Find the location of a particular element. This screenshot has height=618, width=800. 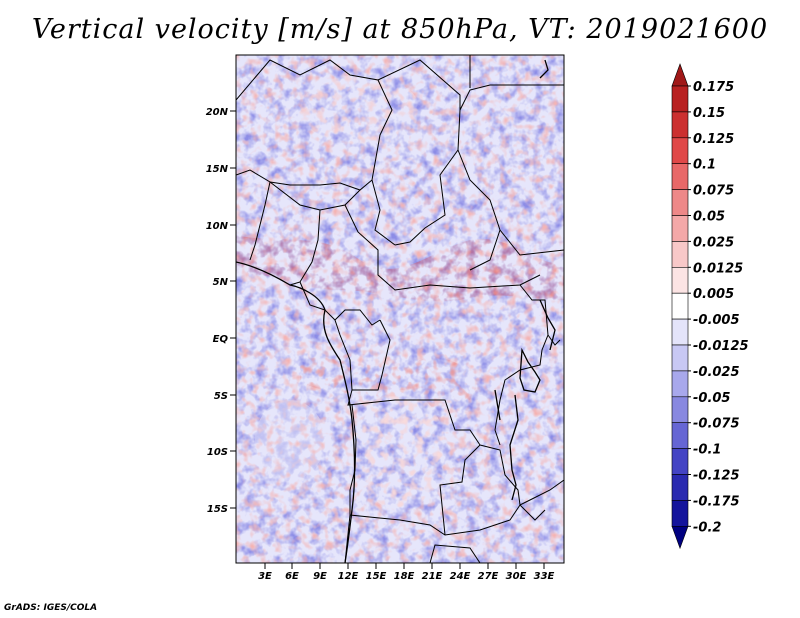

lat-label: 20N is located at coordinates (217, 112).